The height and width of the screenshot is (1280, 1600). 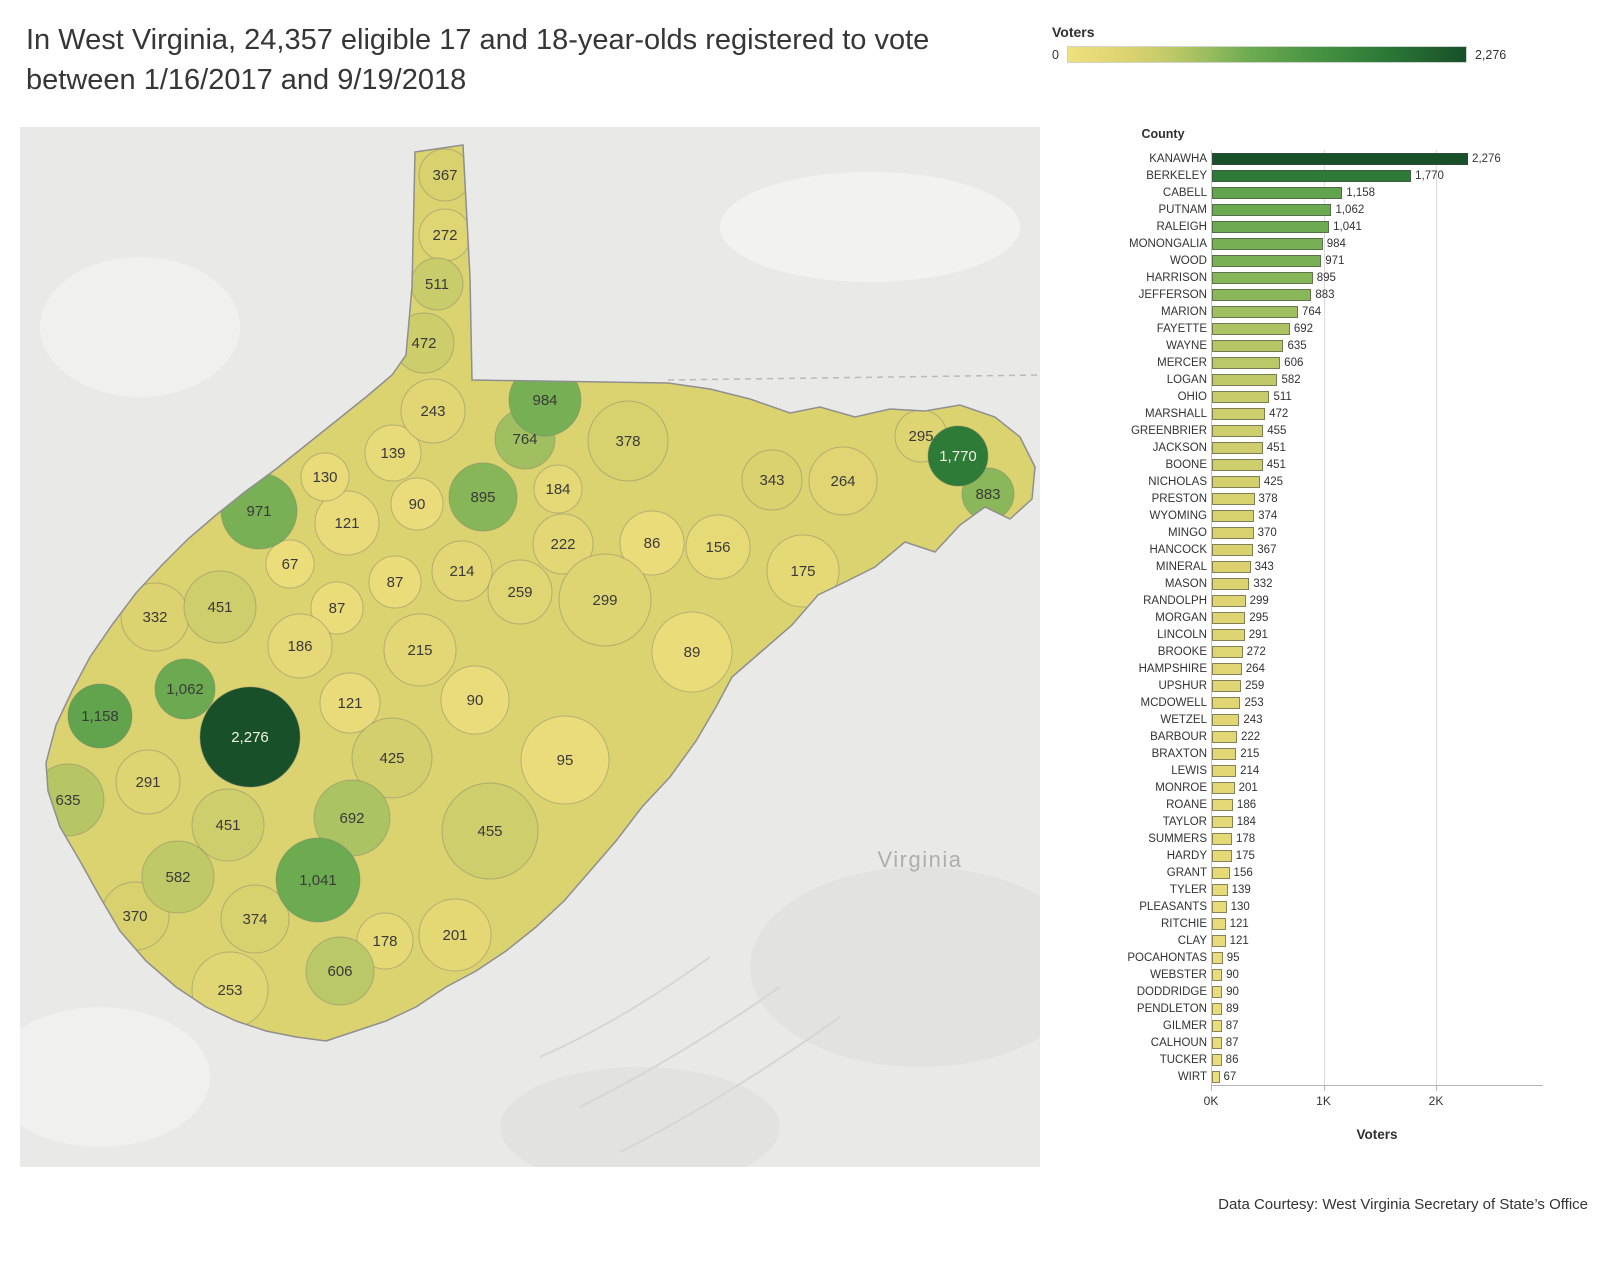 I want to click on bar-row-roane: ROANE 186, so click(x=1335, y=804).